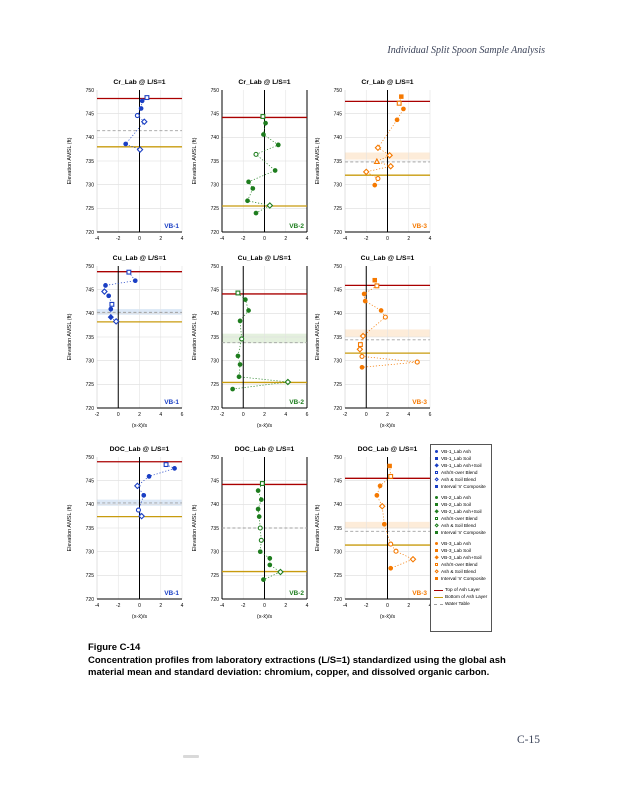  I want to click on legend-item: Water Table, so click(461, 603).